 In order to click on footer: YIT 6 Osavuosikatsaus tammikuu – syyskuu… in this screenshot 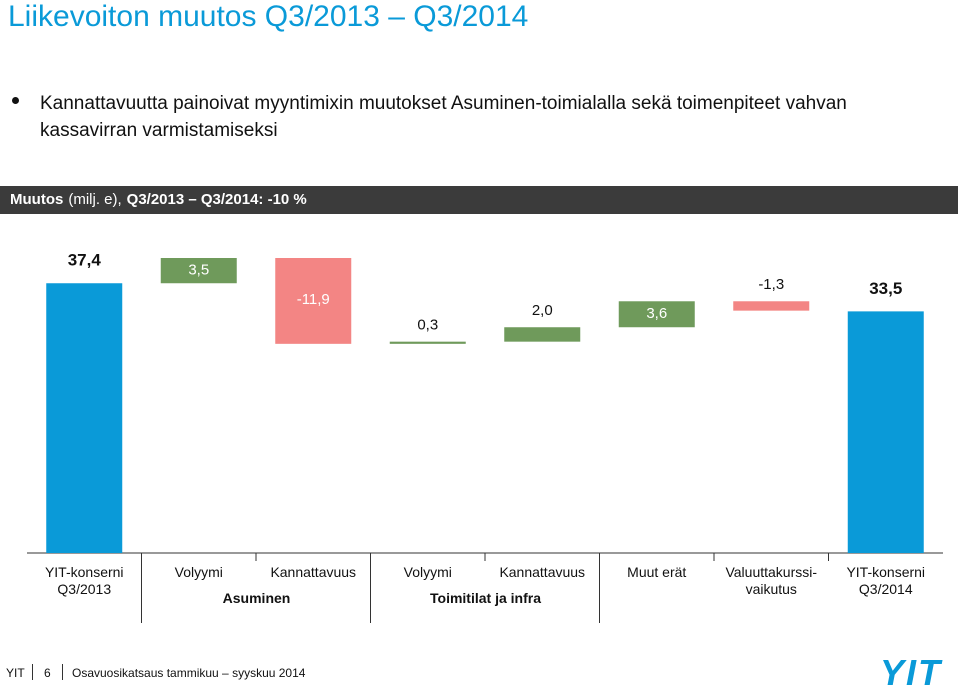, I will do `click(480, 670)`.